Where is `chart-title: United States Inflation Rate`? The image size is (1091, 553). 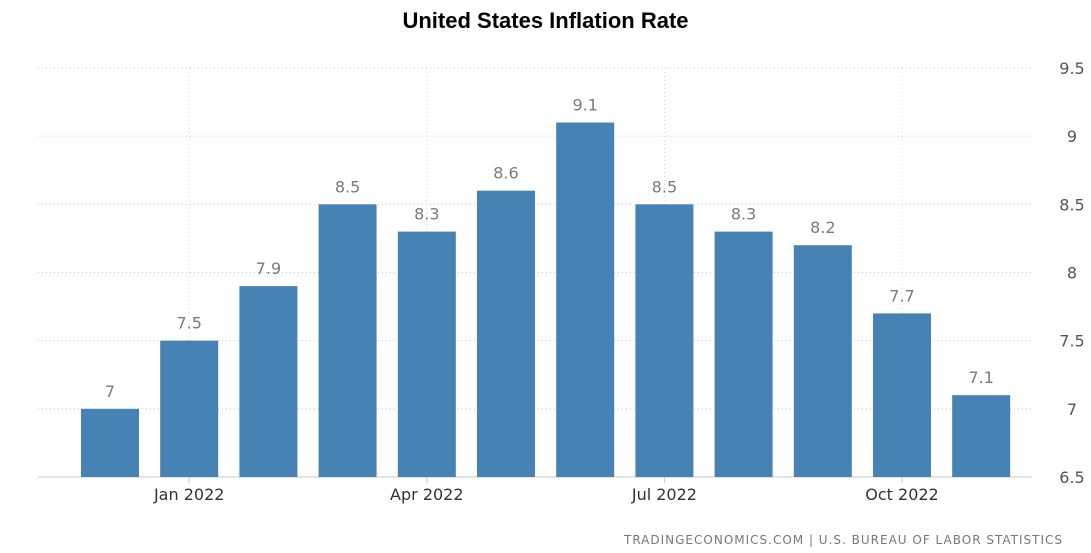
chart-title: United States Inflation Rate is located at coordinates (545, 20).